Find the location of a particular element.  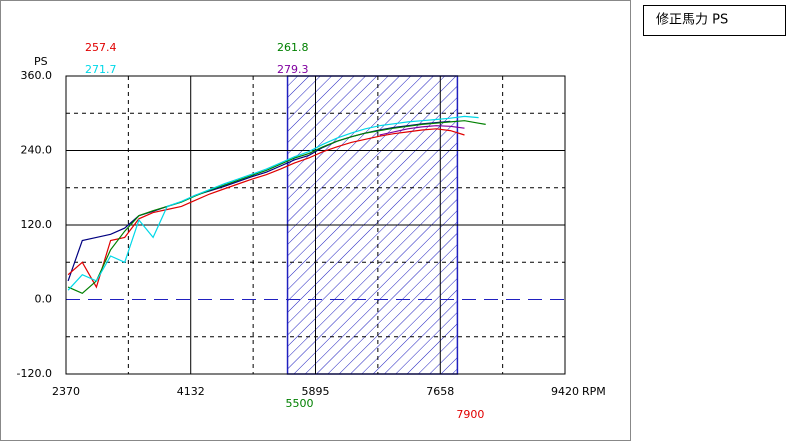

y-tick-label: 0.0 is located at coordinates (44, 299).